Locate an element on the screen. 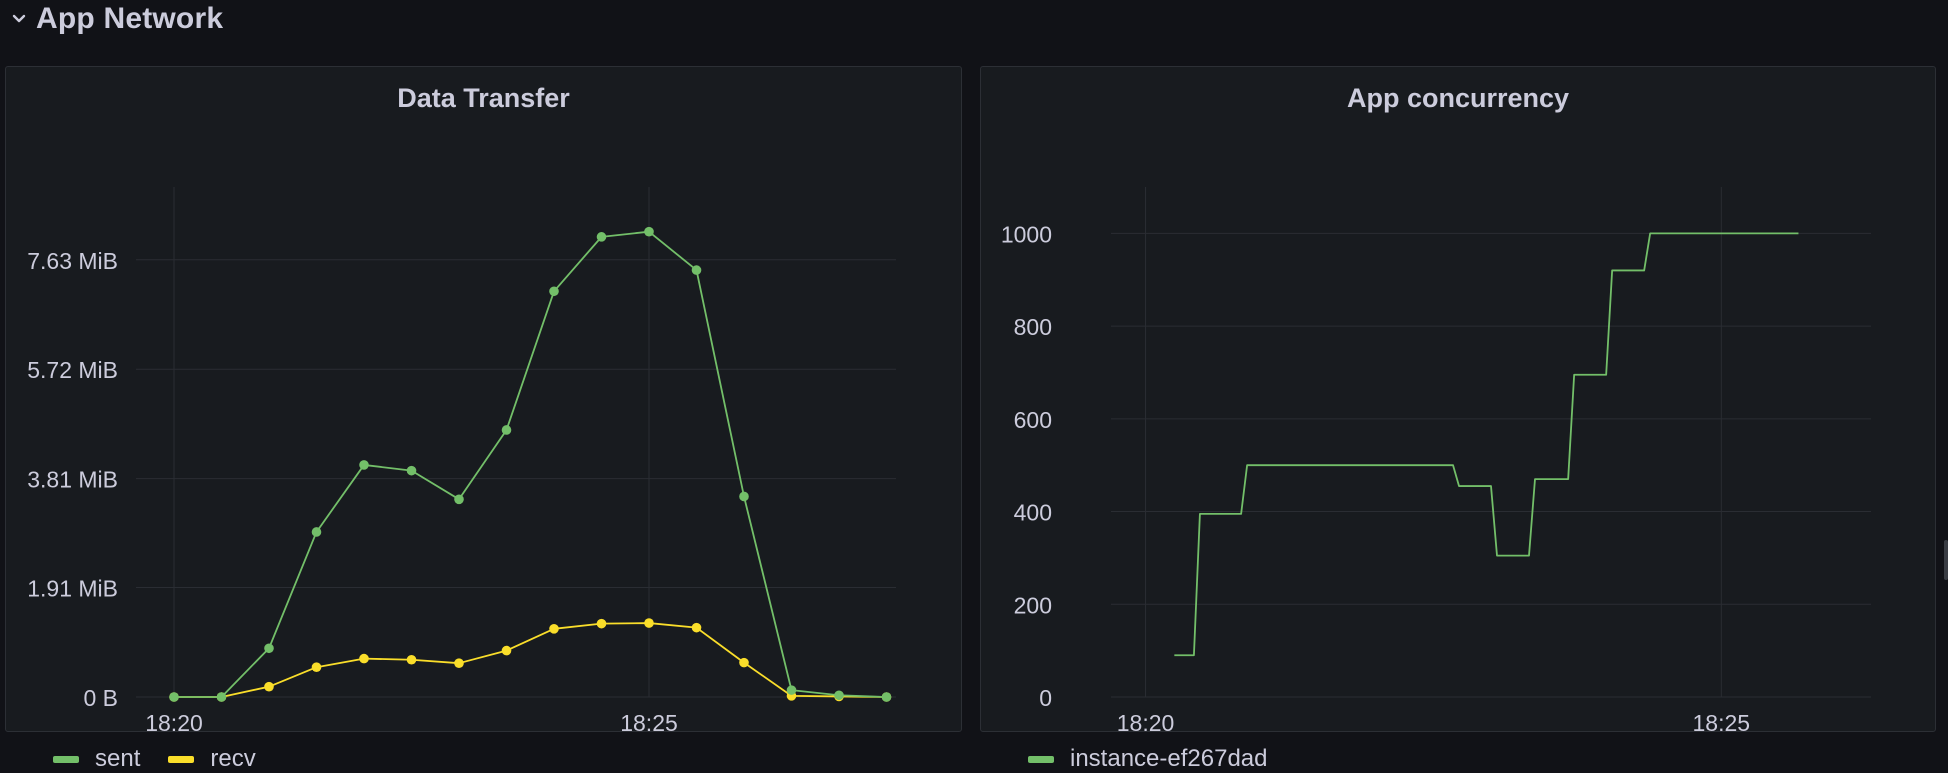 The image size is (1948, 773). y-tick-label: 5.72 MiB is located at coordinates (72, 370).